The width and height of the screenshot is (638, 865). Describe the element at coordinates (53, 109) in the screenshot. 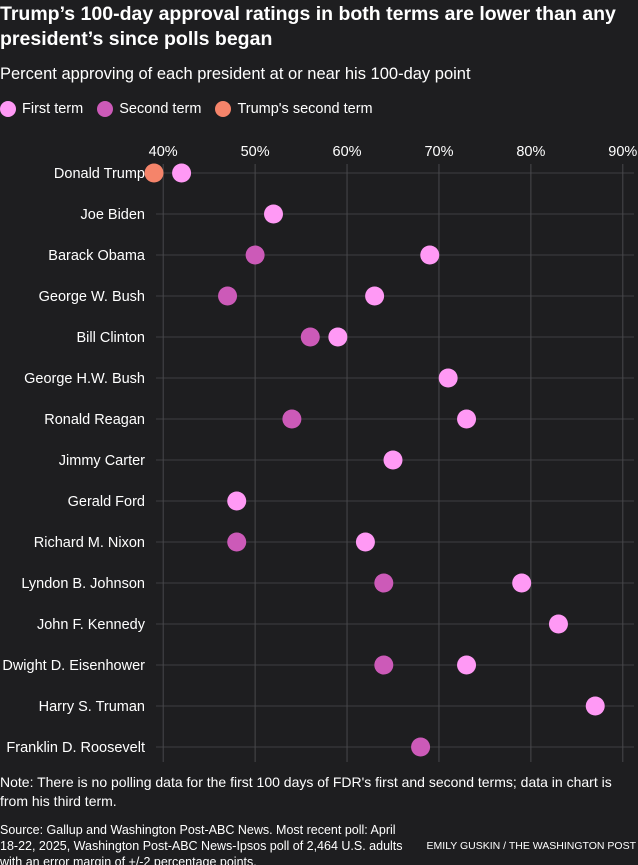

I see `legend-label-first-term: First term` at that location.